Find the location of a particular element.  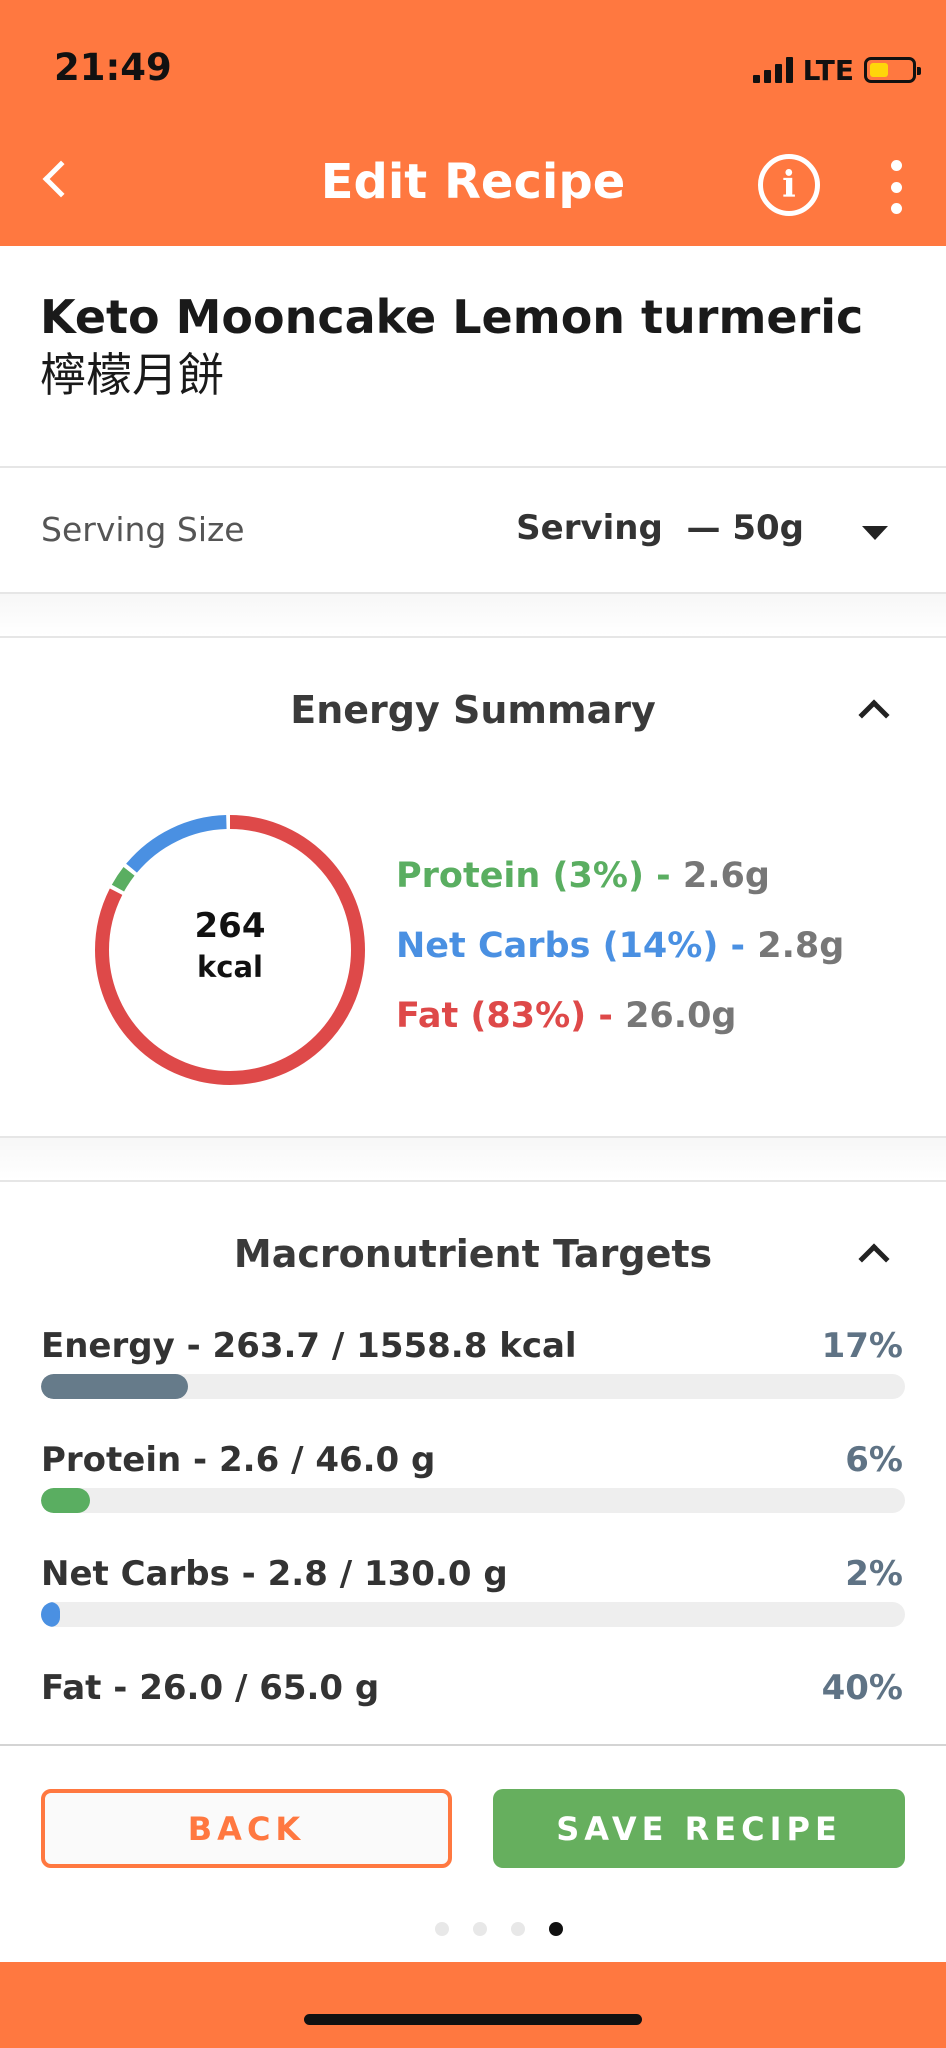

legend-protein: Protein (3%) - 2.6g is located at coordinates (583, 876).